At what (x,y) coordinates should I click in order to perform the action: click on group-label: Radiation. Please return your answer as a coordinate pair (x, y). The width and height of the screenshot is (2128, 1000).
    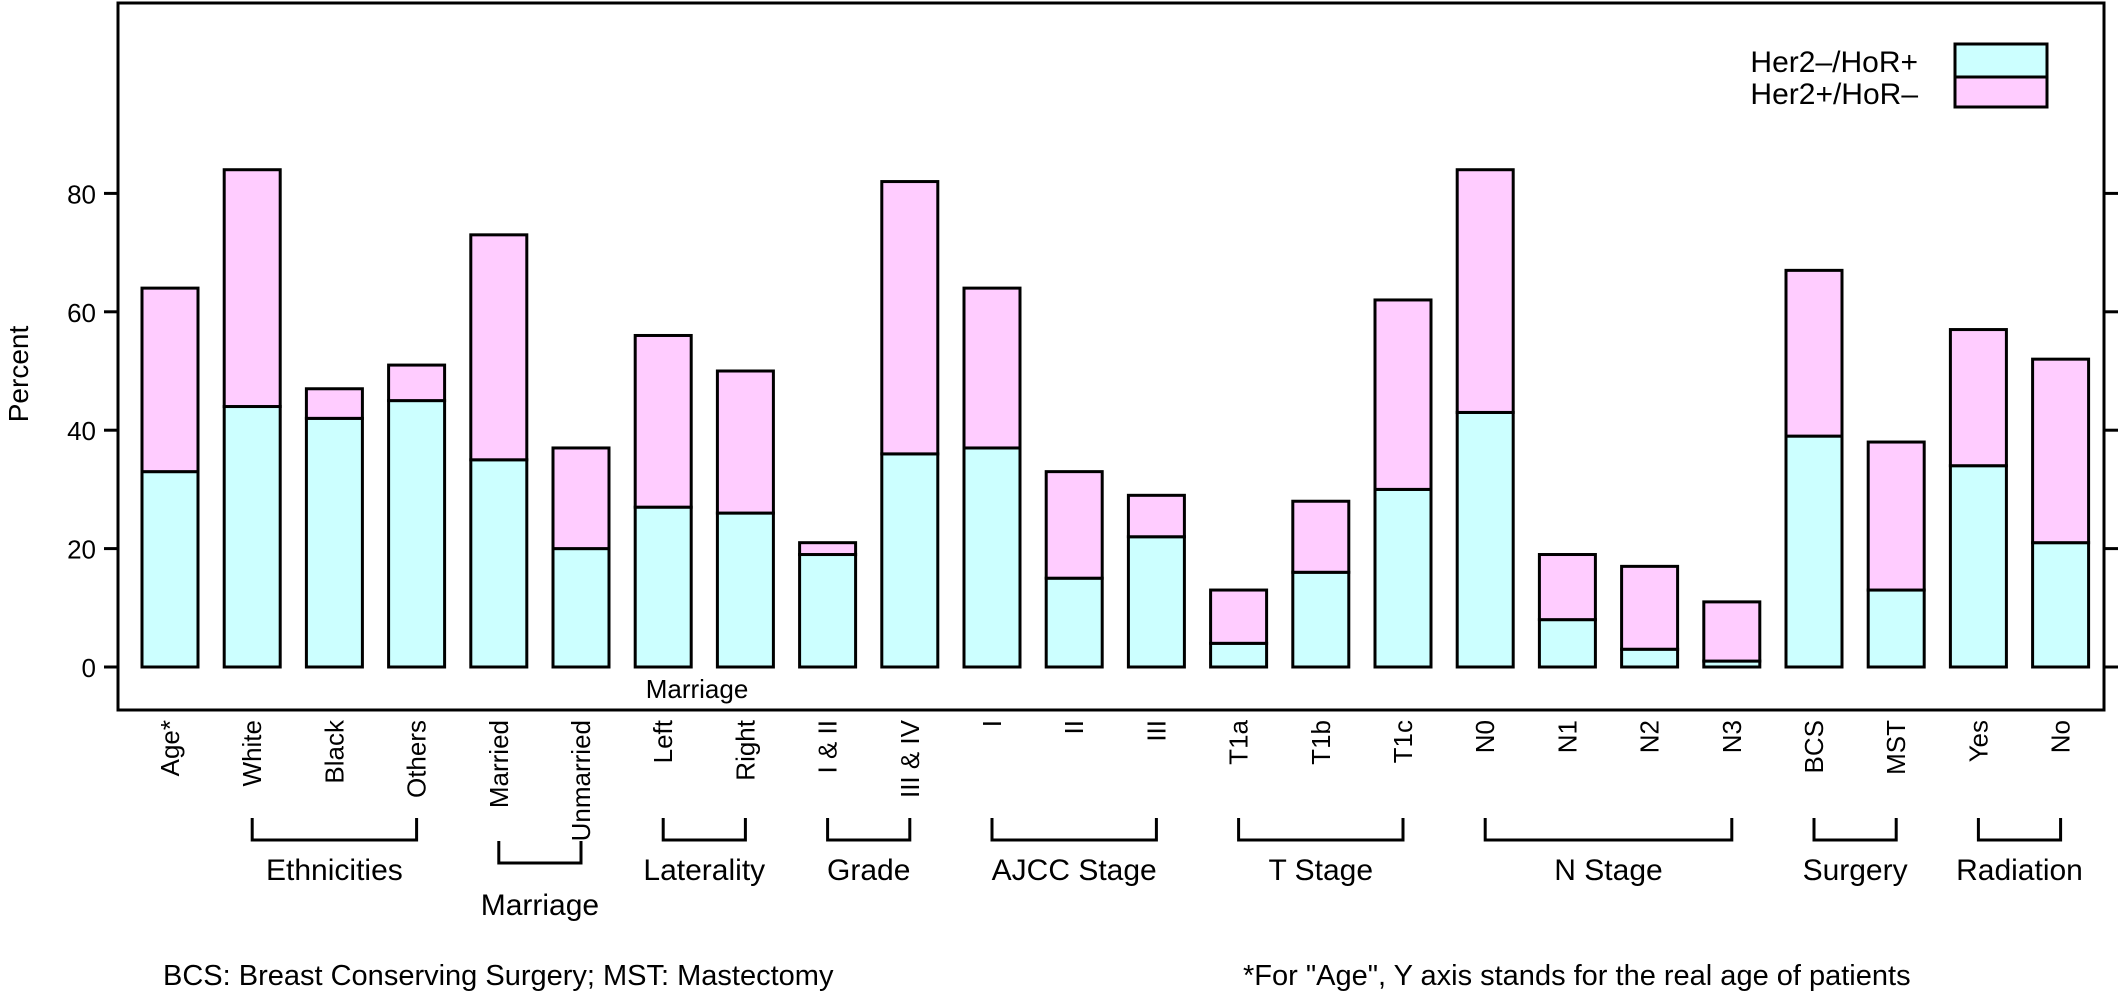
    Looking at the image, I should click on (2019, 870).